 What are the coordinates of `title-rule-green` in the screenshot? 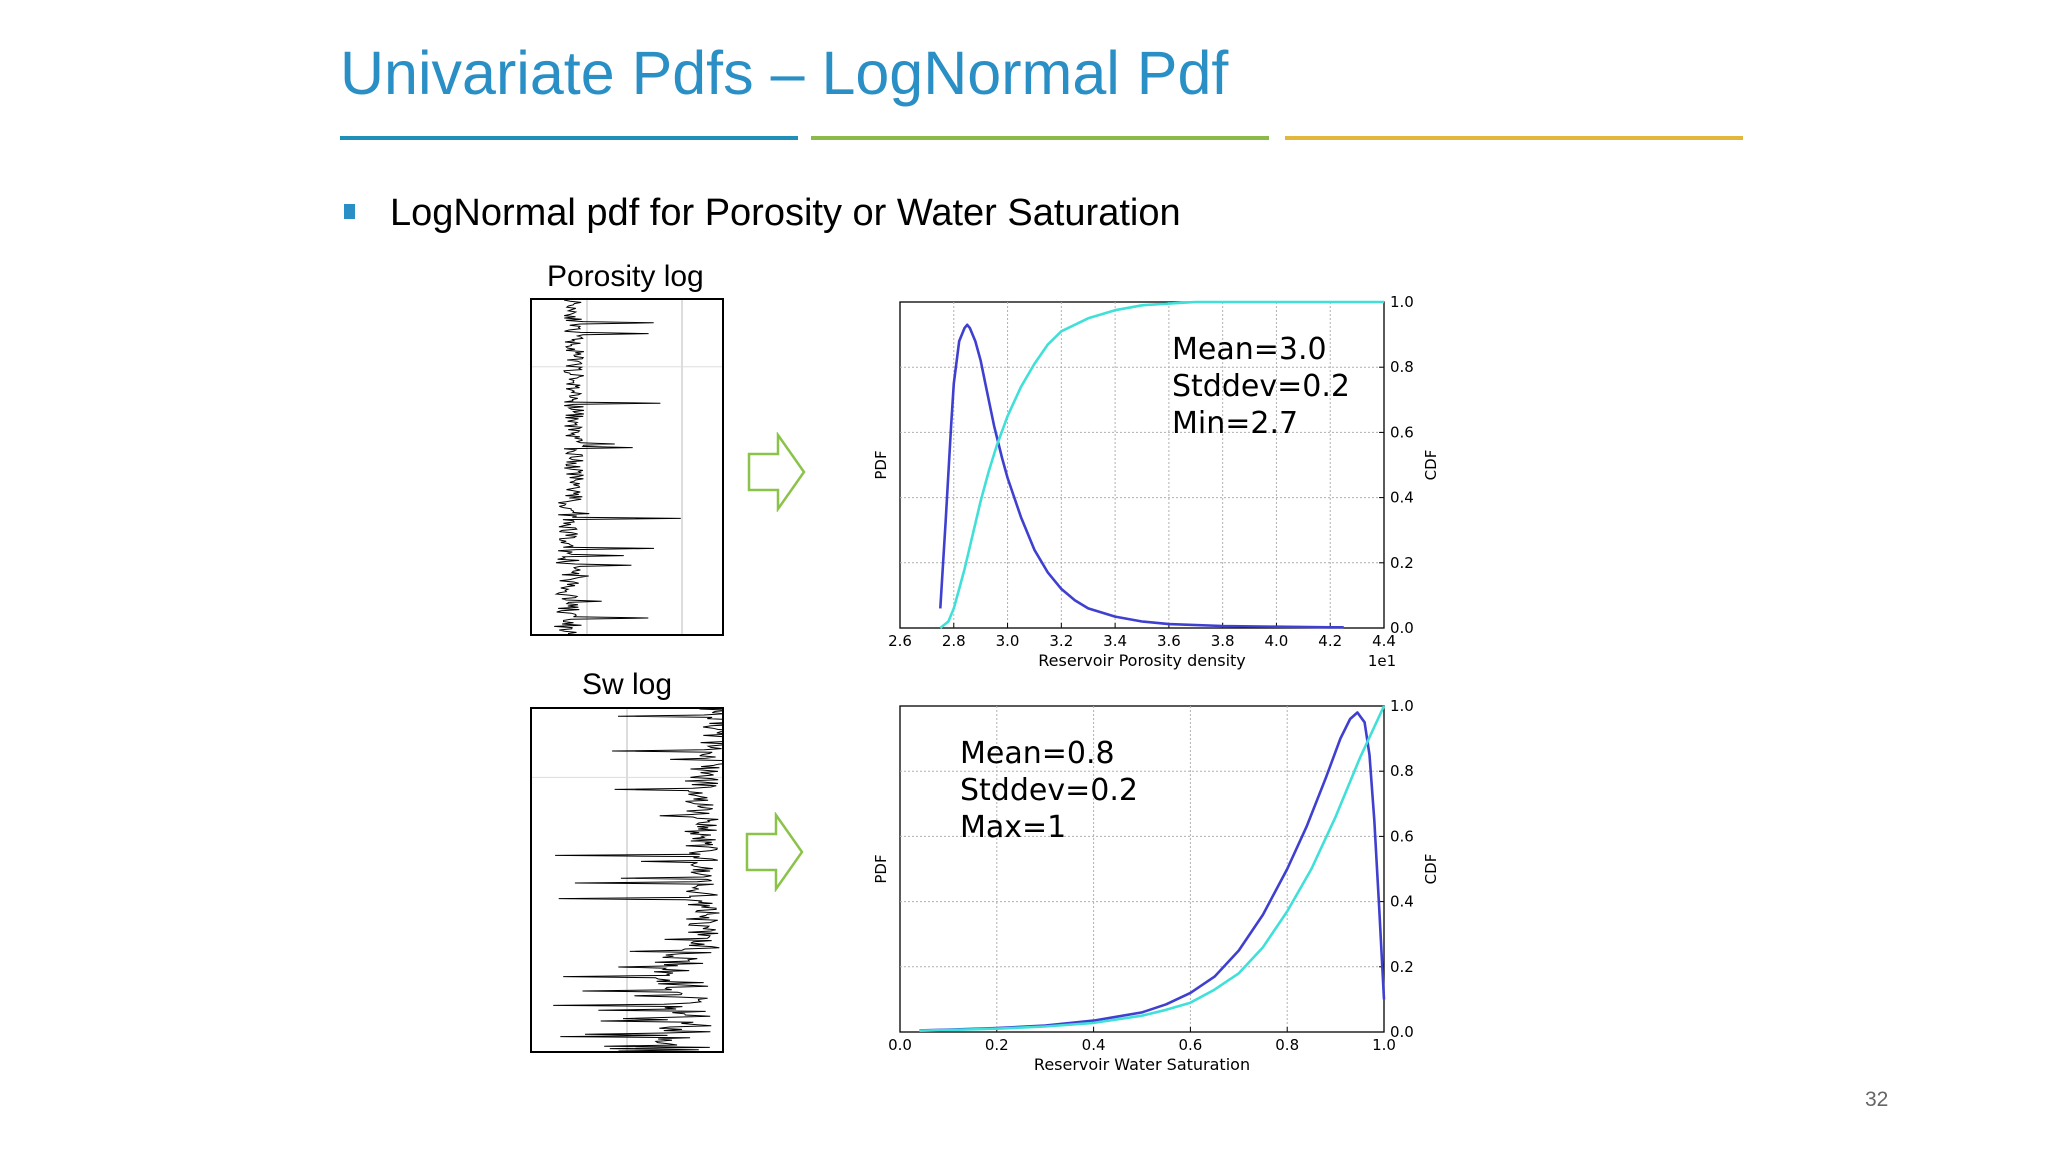 It's located at (1040, 138).